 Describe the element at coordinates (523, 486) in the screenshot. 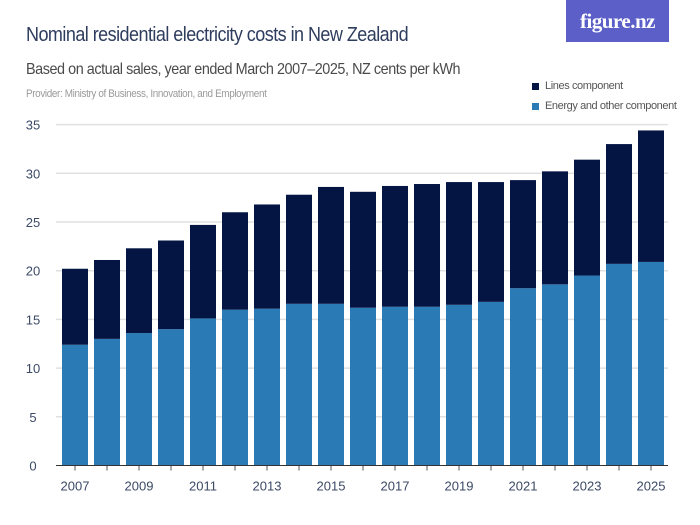

I see `x-tick-label: 2021` at that location.